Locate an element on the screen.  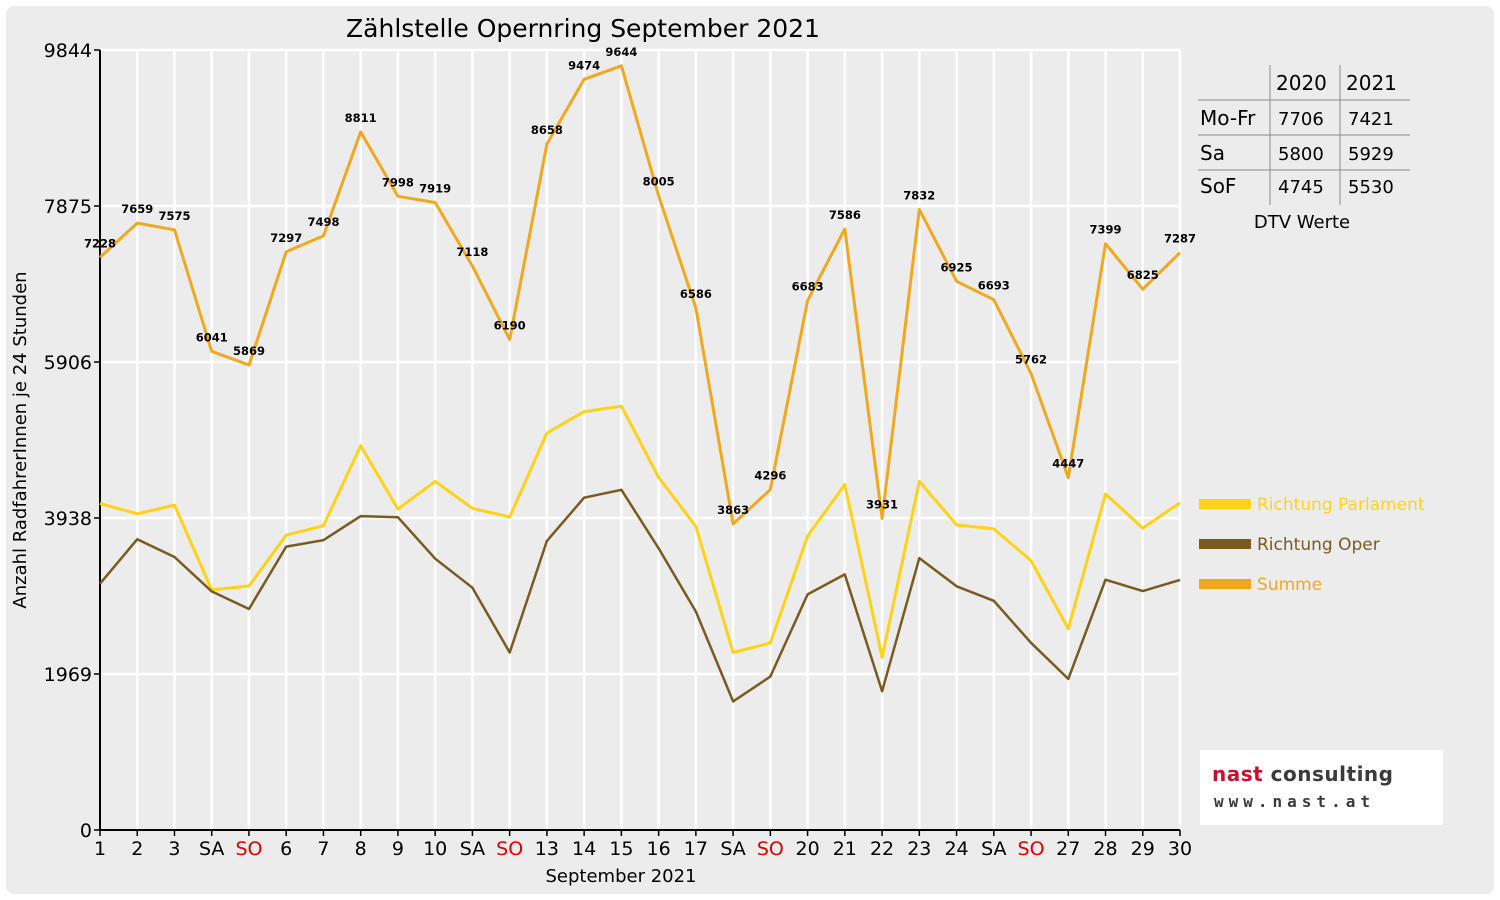
data-label: 6825 is located at coordinates (1143, 275).